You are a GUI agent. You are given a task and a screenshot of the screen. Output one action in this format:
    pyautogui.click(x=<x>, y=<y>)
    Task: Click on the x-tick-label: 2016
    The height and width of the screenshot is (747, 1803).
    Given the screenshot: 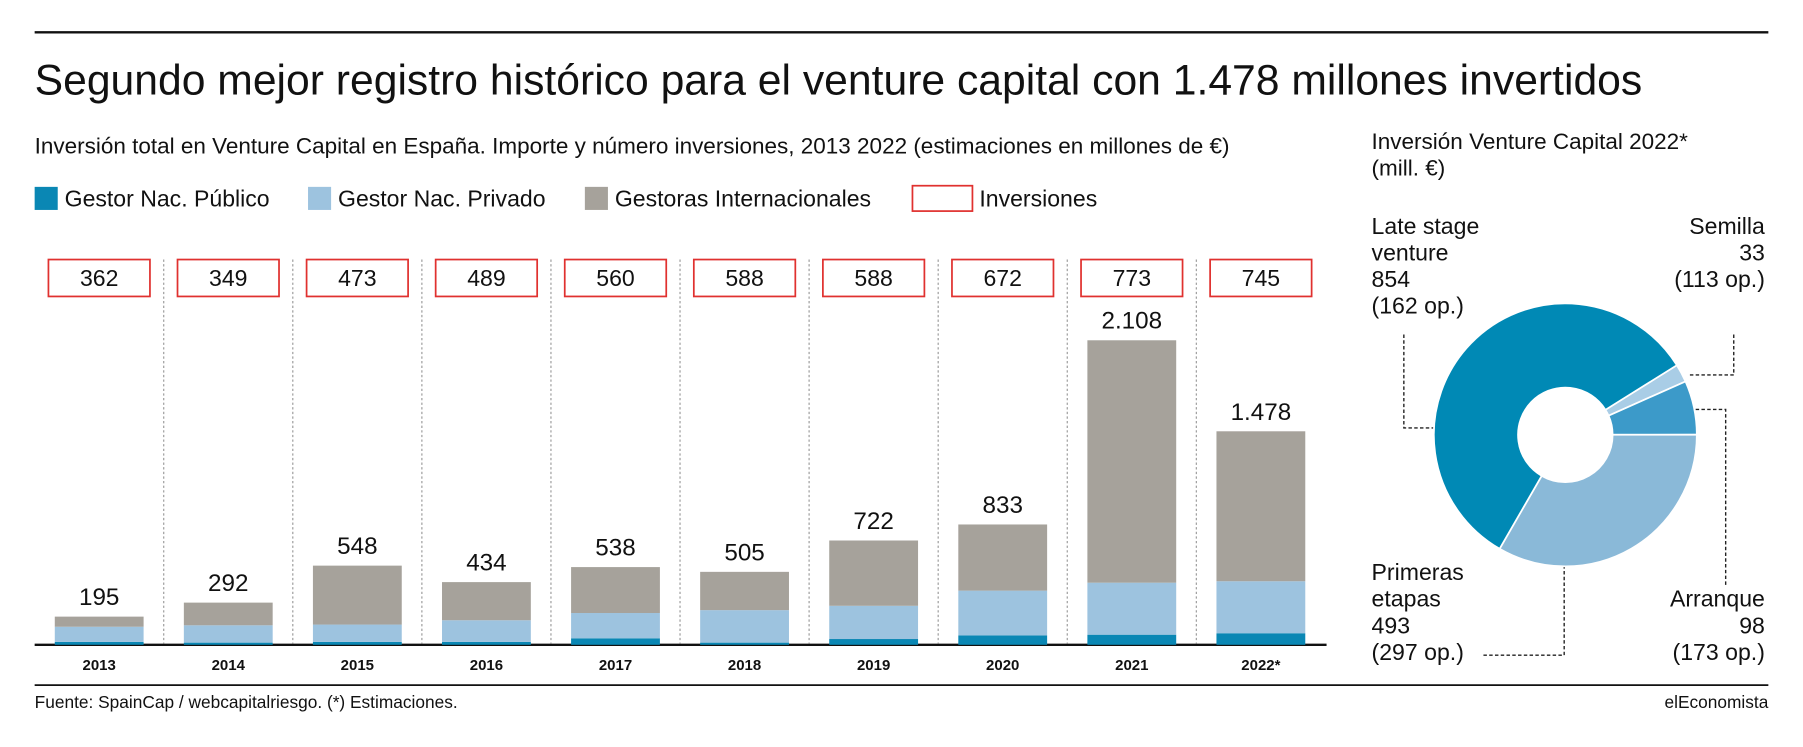 What is the action you would take?
    pyautogui.click(x=486, y=665)
    